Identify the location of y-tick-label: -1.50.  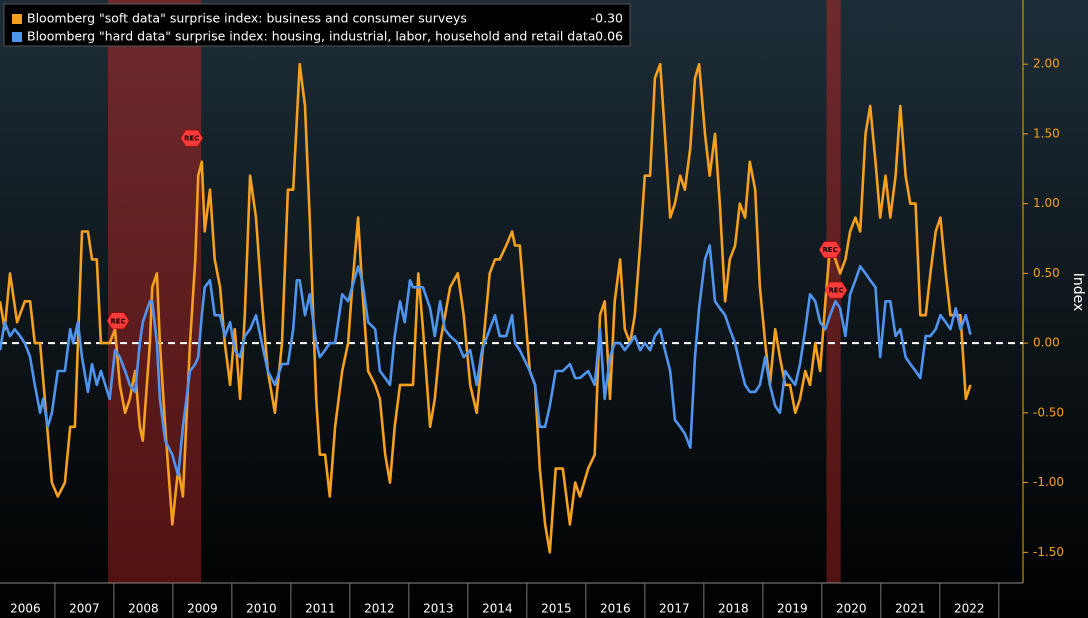
(1048, 552).